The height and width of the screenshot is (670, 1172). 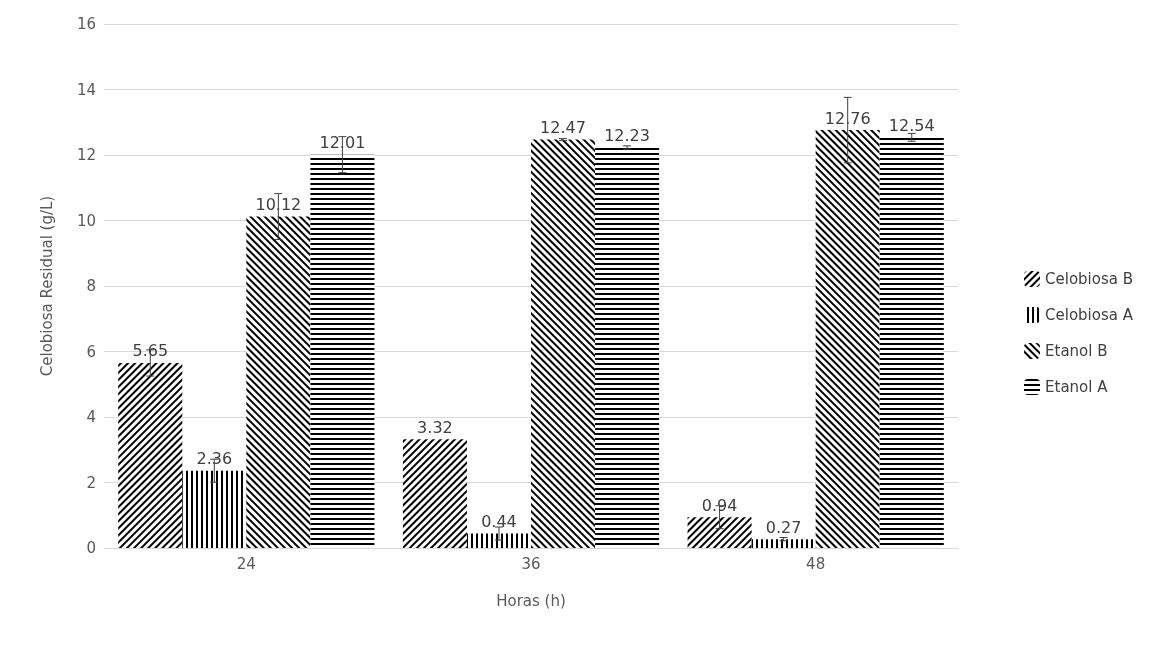 What do you see at coordinates (91, 482) in the screenshot?
I see `y-tick-label: 2` at bounding box center [91, 482].